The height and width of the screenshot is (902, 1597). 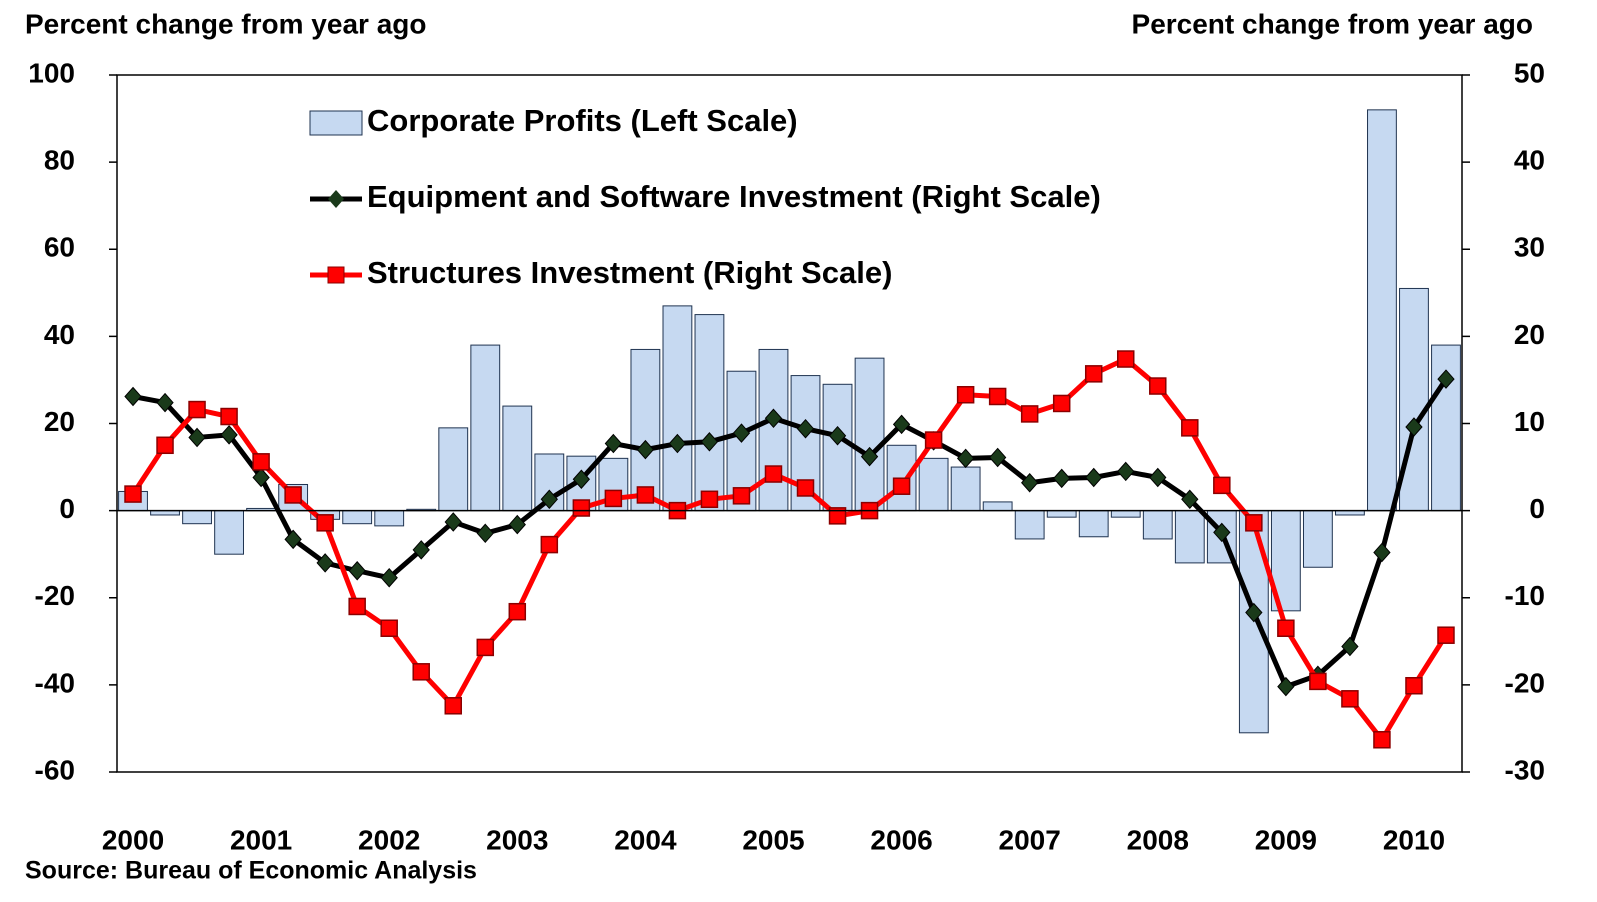 What do you see at coordinates (55, 682) in the screenshot?
I see `y-tick-label: -40` at bounding box center [55, 682].